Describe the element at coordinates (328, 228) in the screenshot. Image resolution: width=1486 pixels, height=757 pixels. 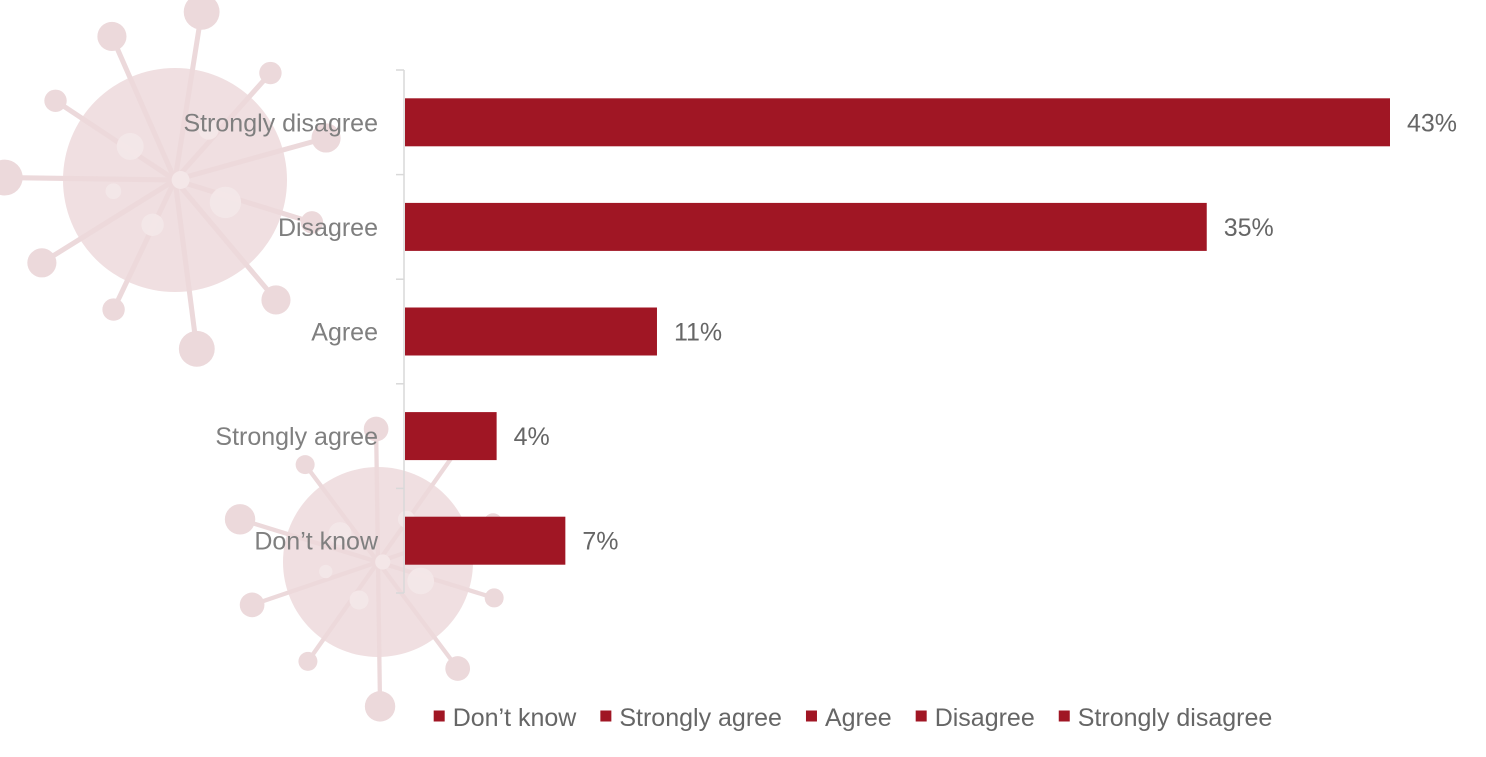
I see `category-label: Disagree` at that location.